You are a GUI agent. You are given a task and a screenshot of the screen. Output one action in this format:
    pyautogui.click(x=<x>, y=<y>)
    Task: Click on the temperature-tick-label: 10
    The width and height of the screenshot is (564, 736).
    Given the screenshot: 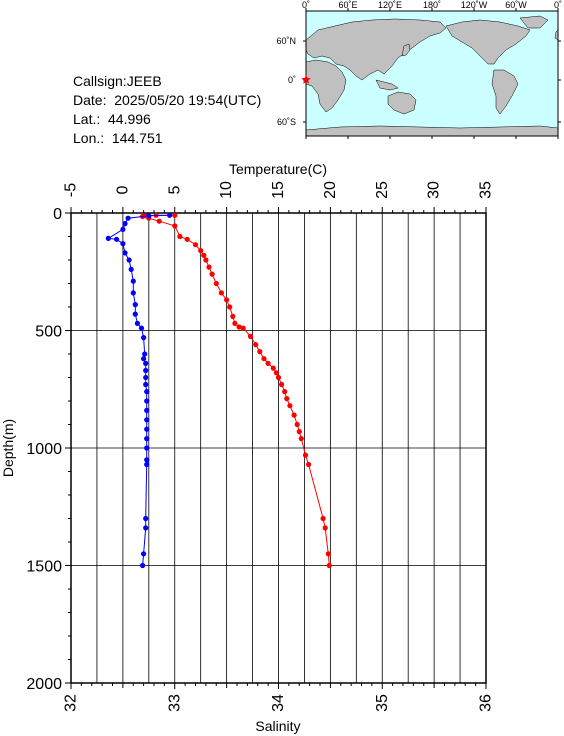 What is the action you would take?
    pyautogui.click(x=226, y=190)
    